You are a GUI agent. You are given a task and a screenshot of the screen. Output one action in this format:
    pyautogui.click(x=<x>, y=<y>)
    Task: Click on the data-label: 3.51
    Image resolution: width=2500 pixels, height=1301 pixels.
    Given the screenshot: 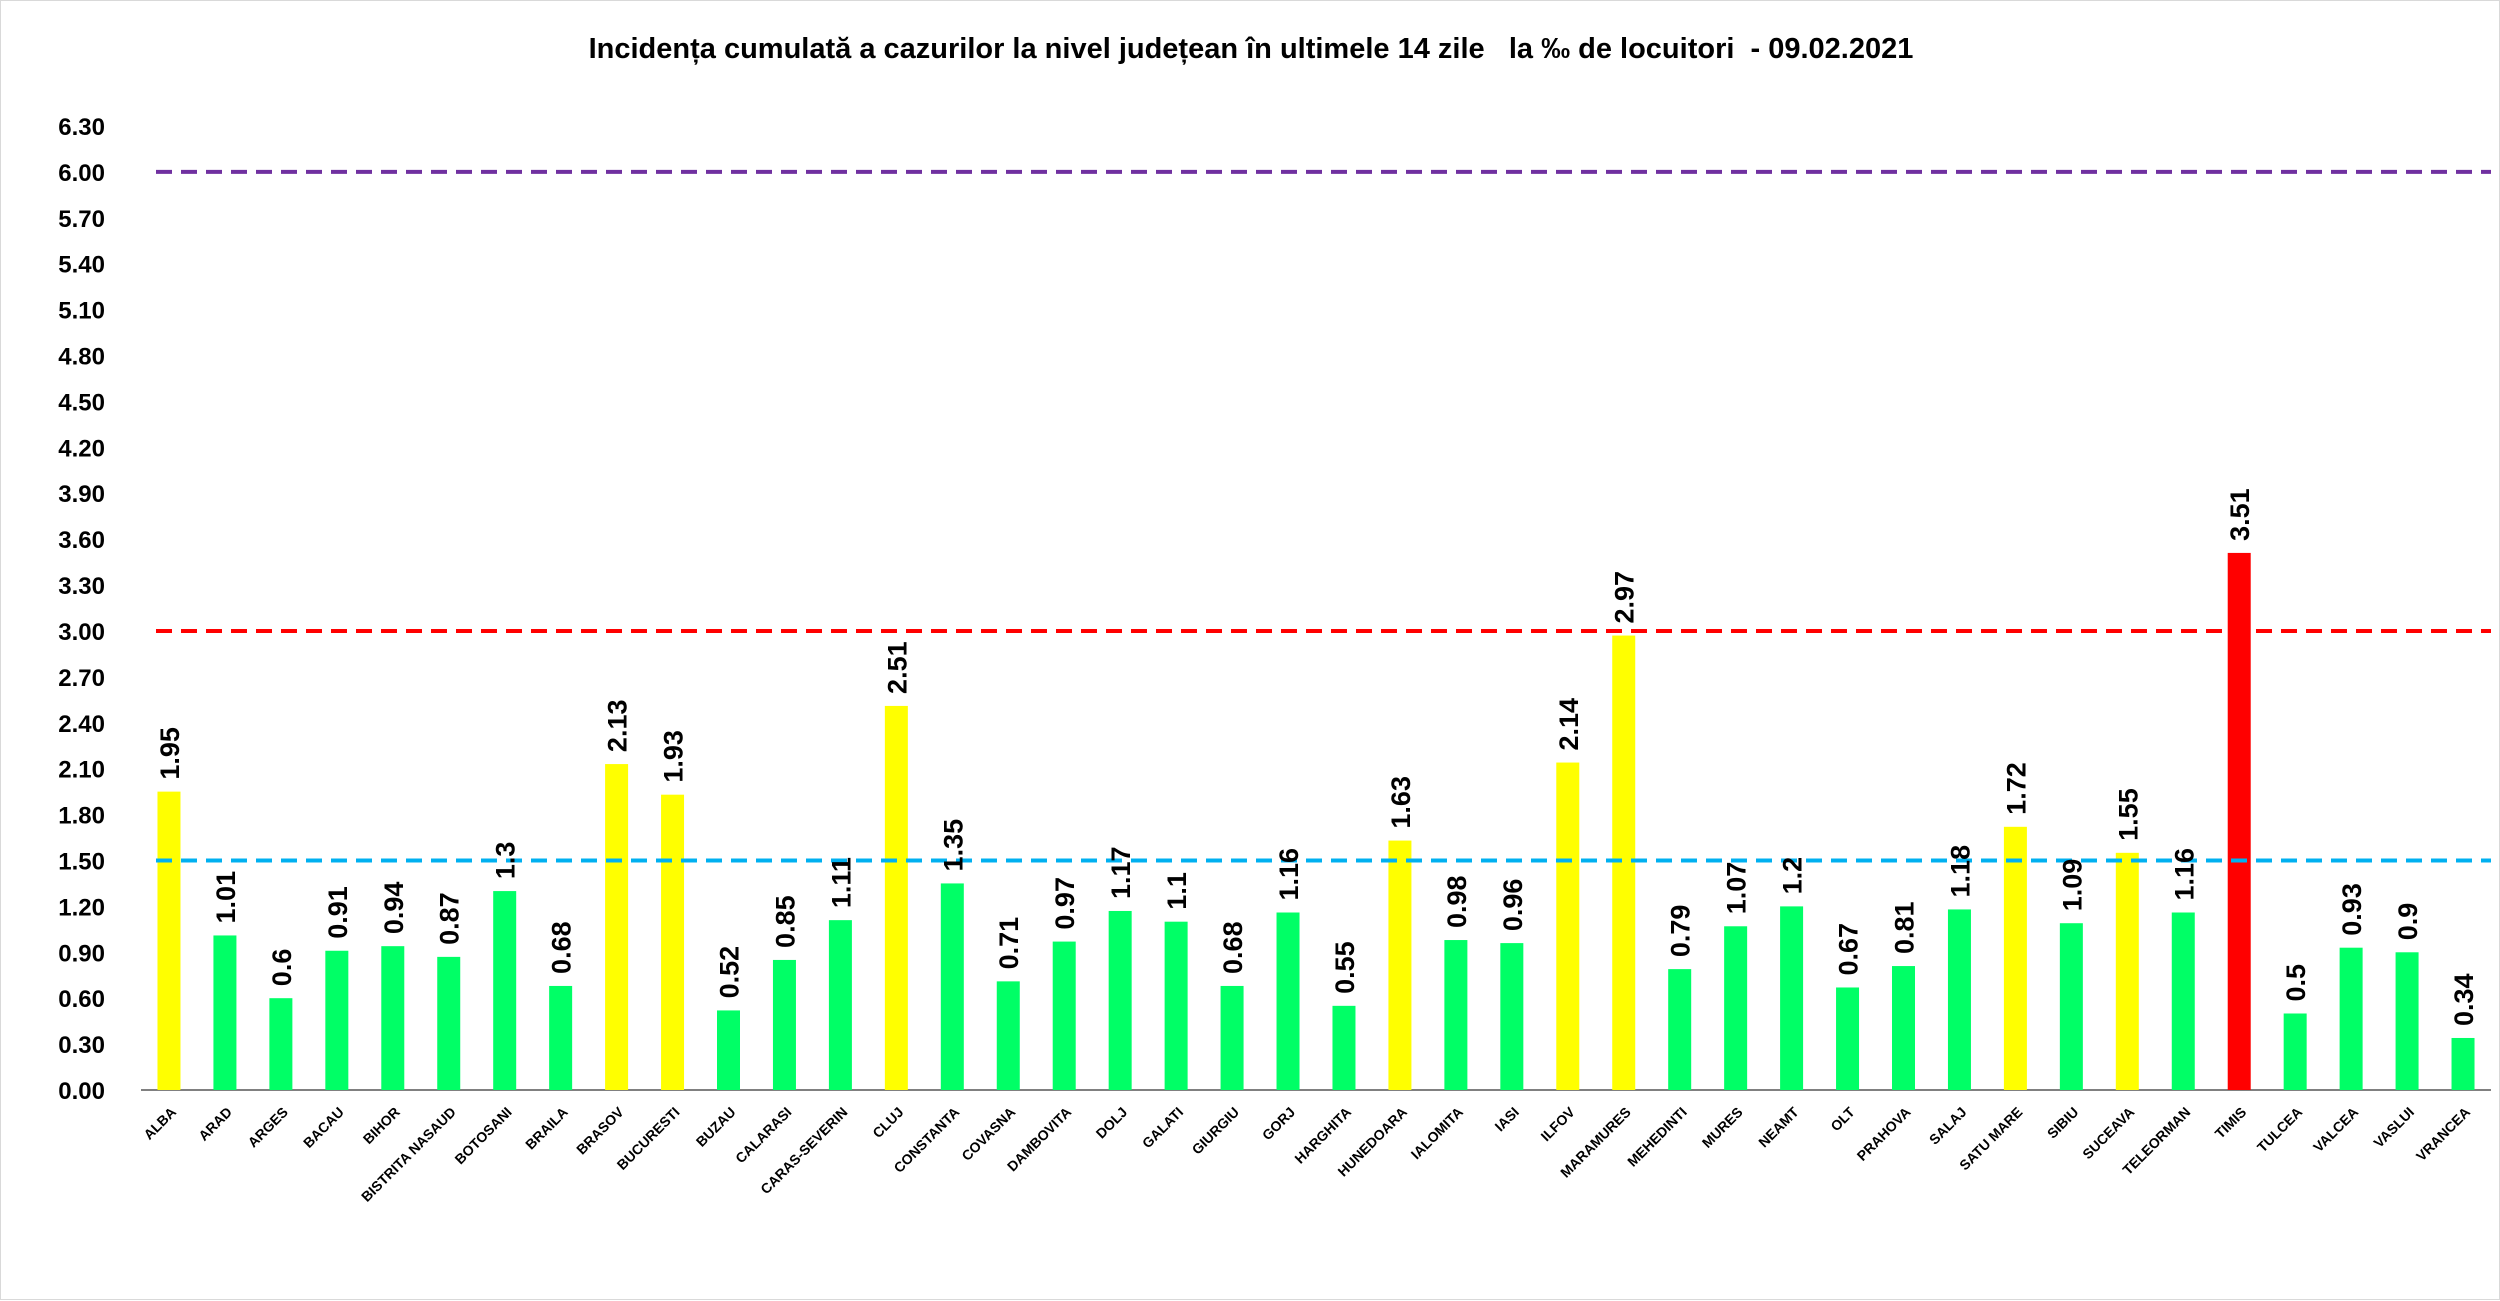 What is the action you would take?
    pyautogui.click(x=2240, y=514)
    